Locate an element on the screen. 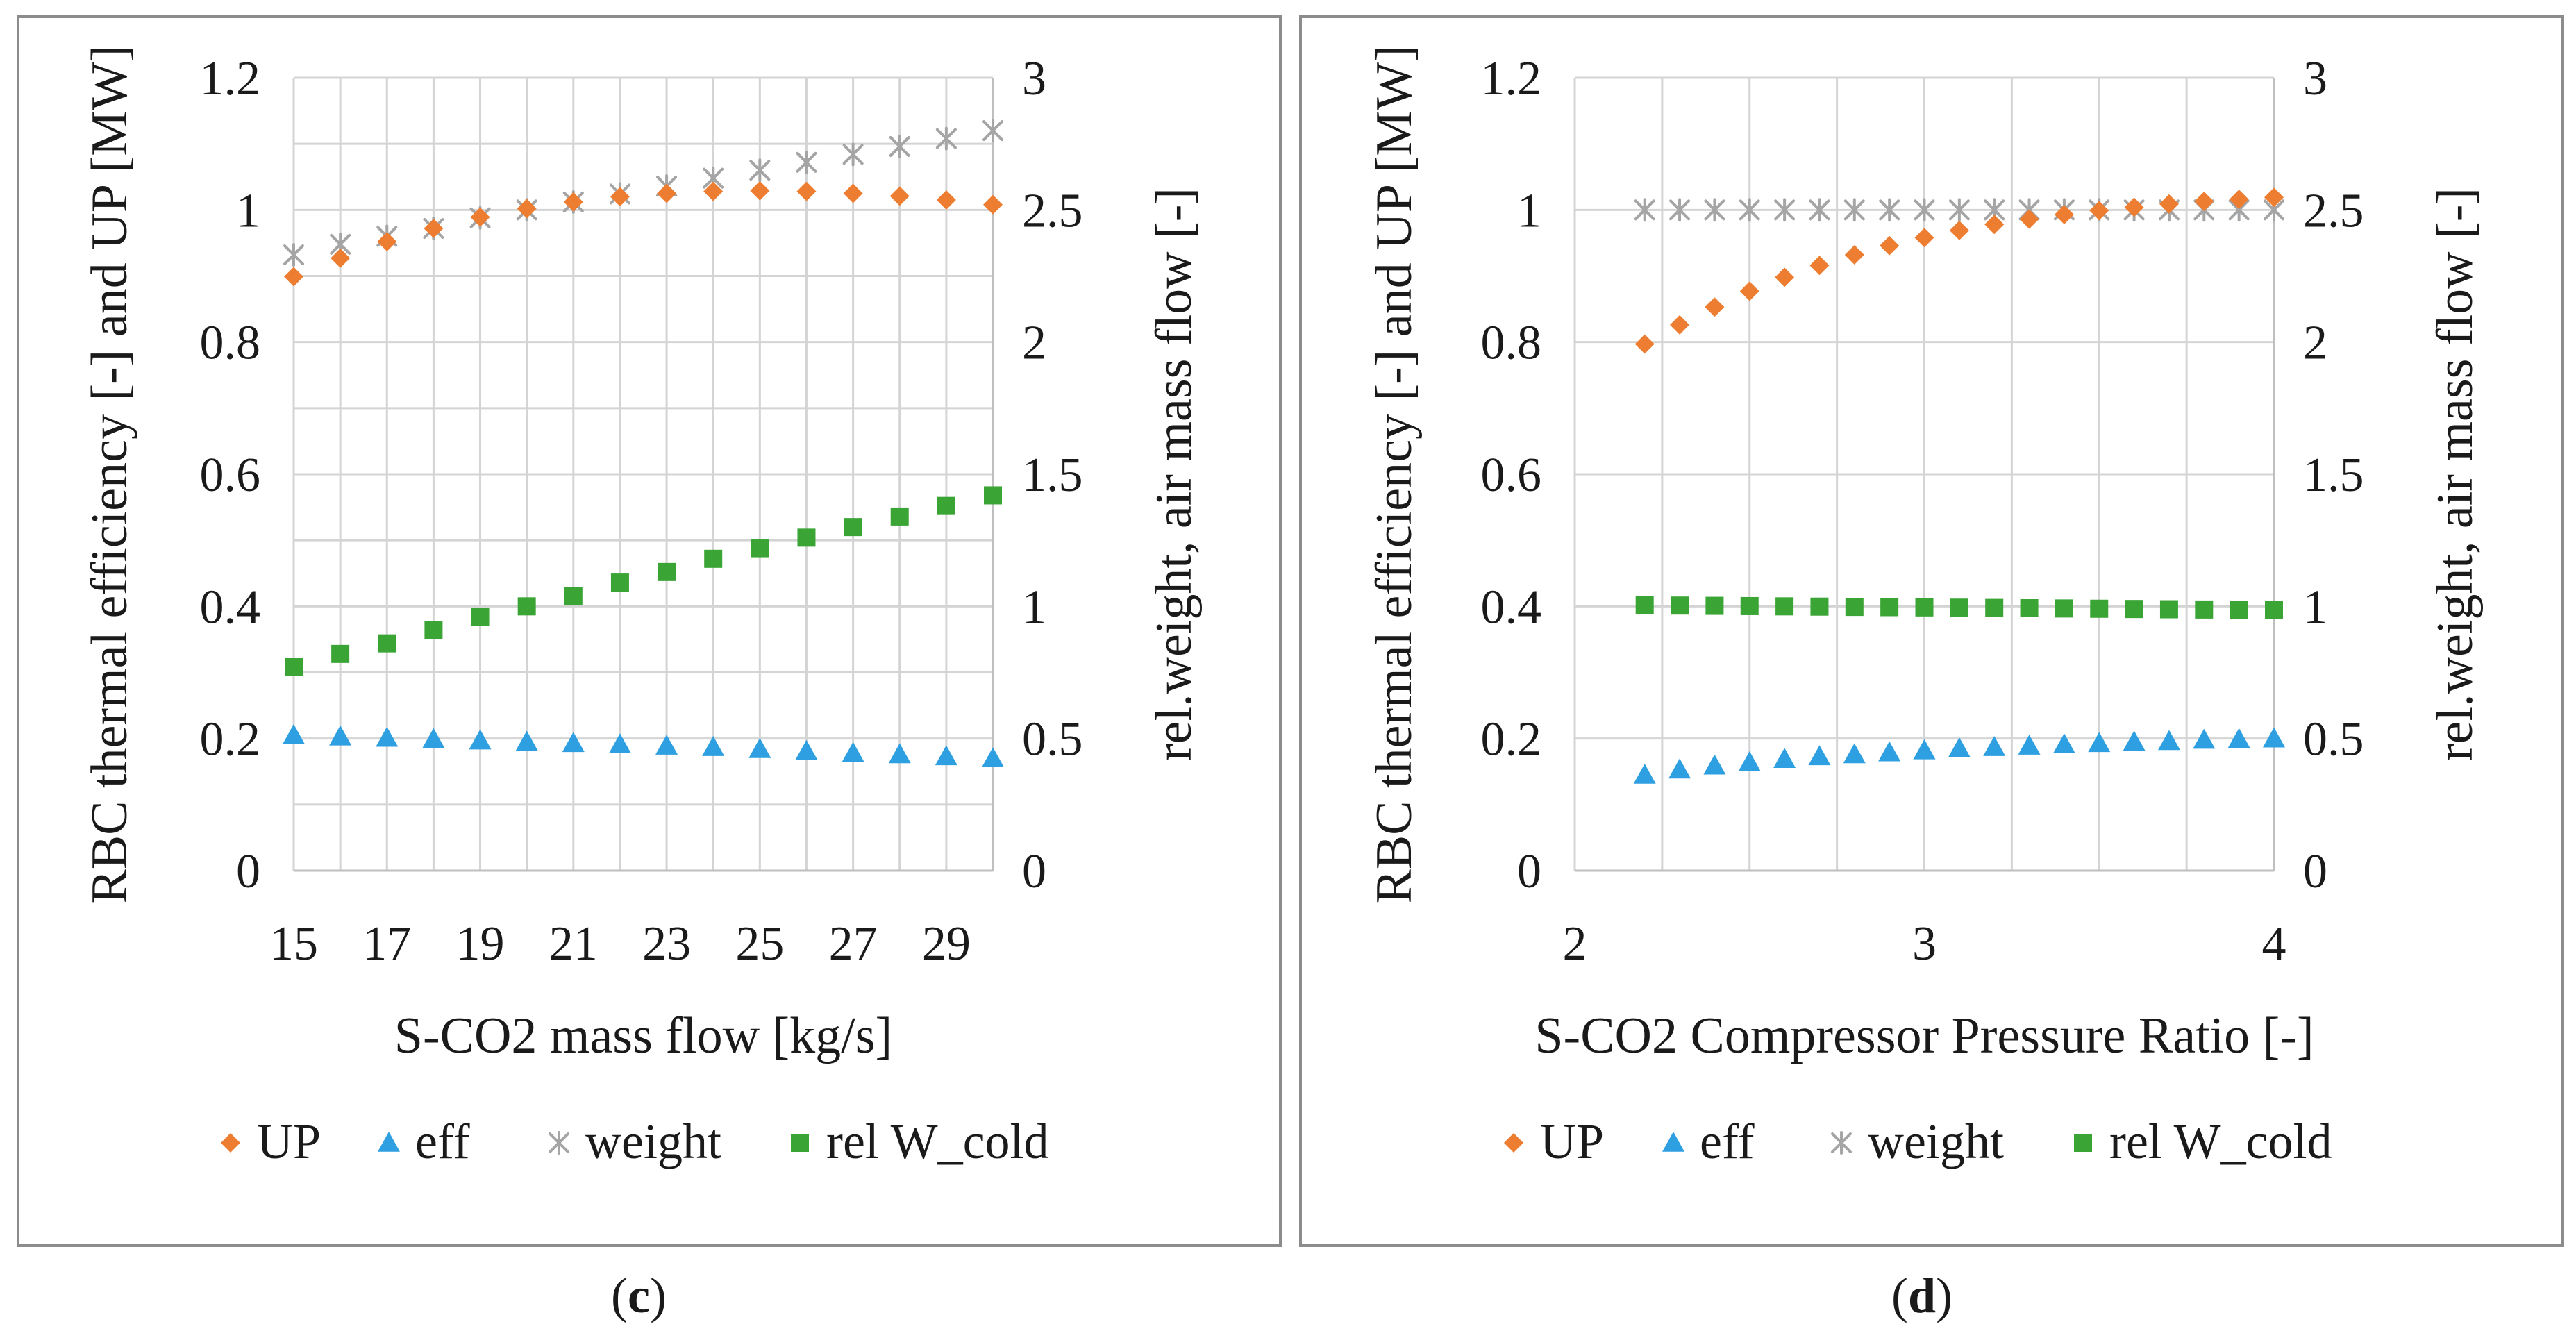 This screenshot has width=2576, height=1340. panel-d-y-axis-title: RBC thermal efficiency [-] and UP [MW] is located at coordinates (1394, 473).